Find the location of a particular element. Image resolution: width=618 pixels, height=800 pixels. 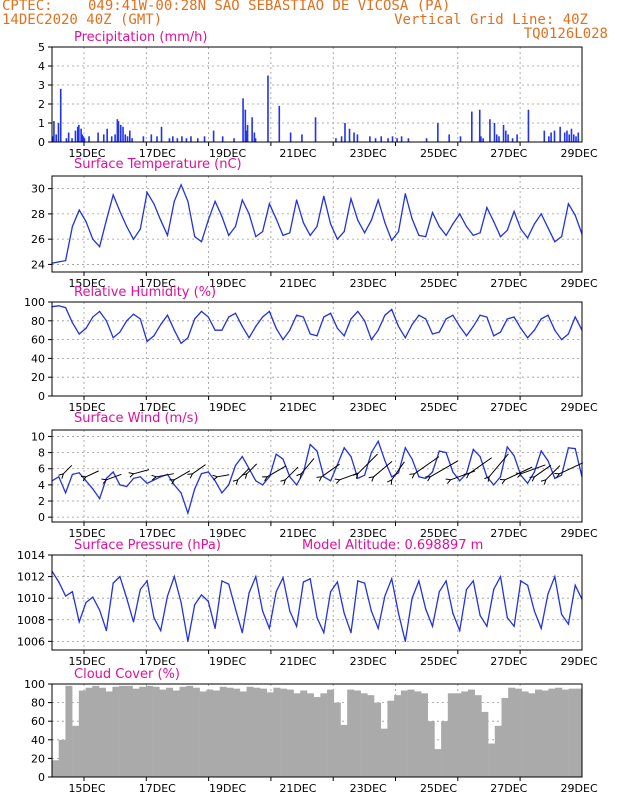

precipitation-ytick-label: 5 is located at coordinates (41, 47).